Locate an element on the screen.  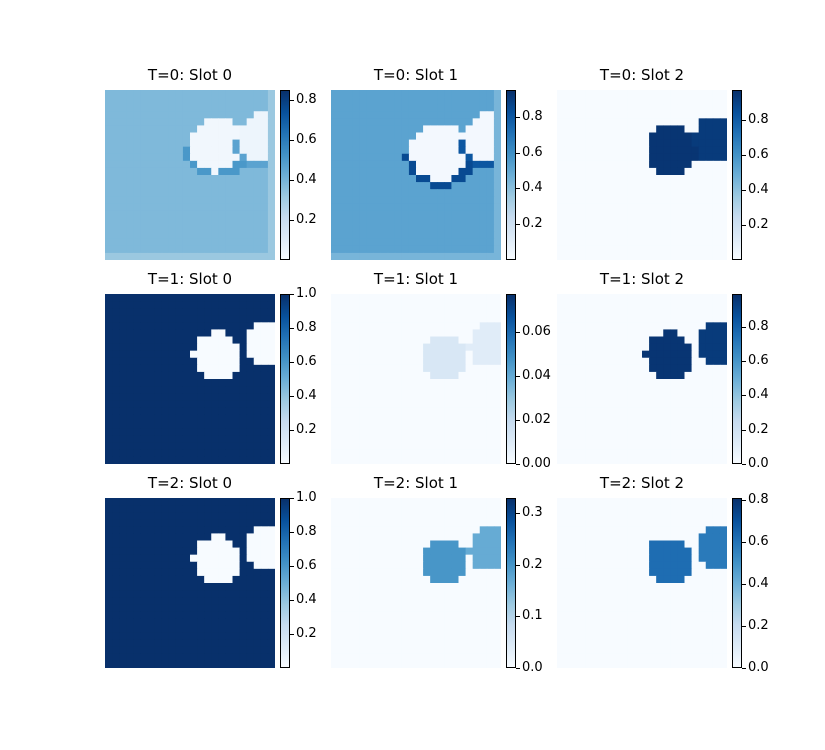
heatmap is located at coordinates (190, 379).